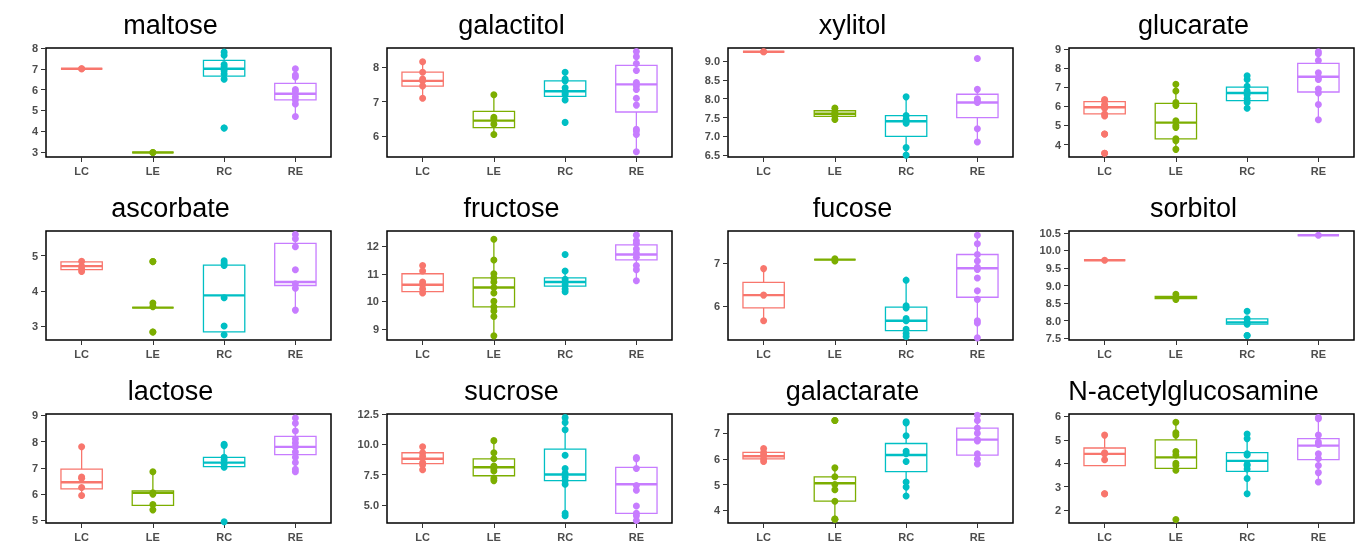 The height and width of the screenshot is (550, 1364). I want to click on chart-title: galactitol, so click(511, 24).